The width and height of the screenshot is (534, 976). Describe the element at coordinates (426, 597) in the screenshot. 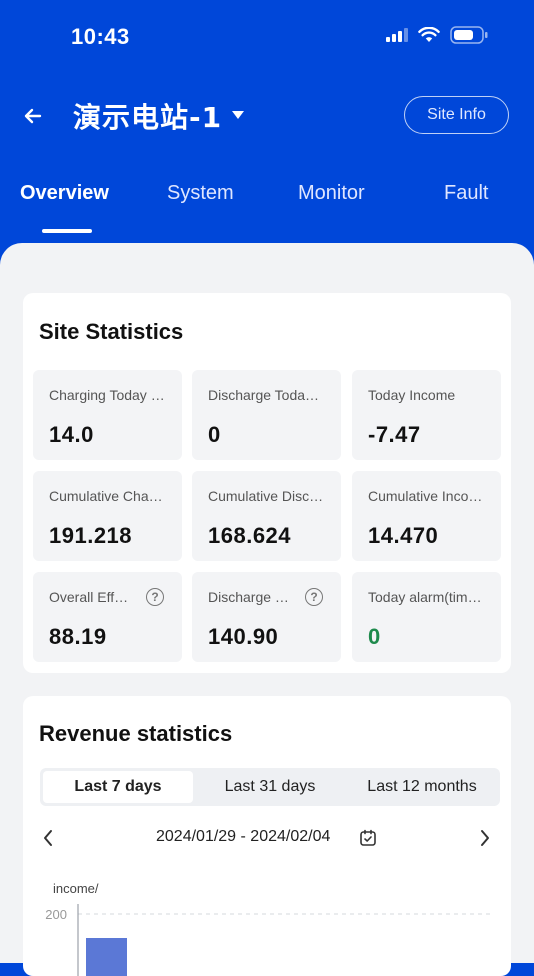

I see `stat-label: Today alarm(times)` at that location.